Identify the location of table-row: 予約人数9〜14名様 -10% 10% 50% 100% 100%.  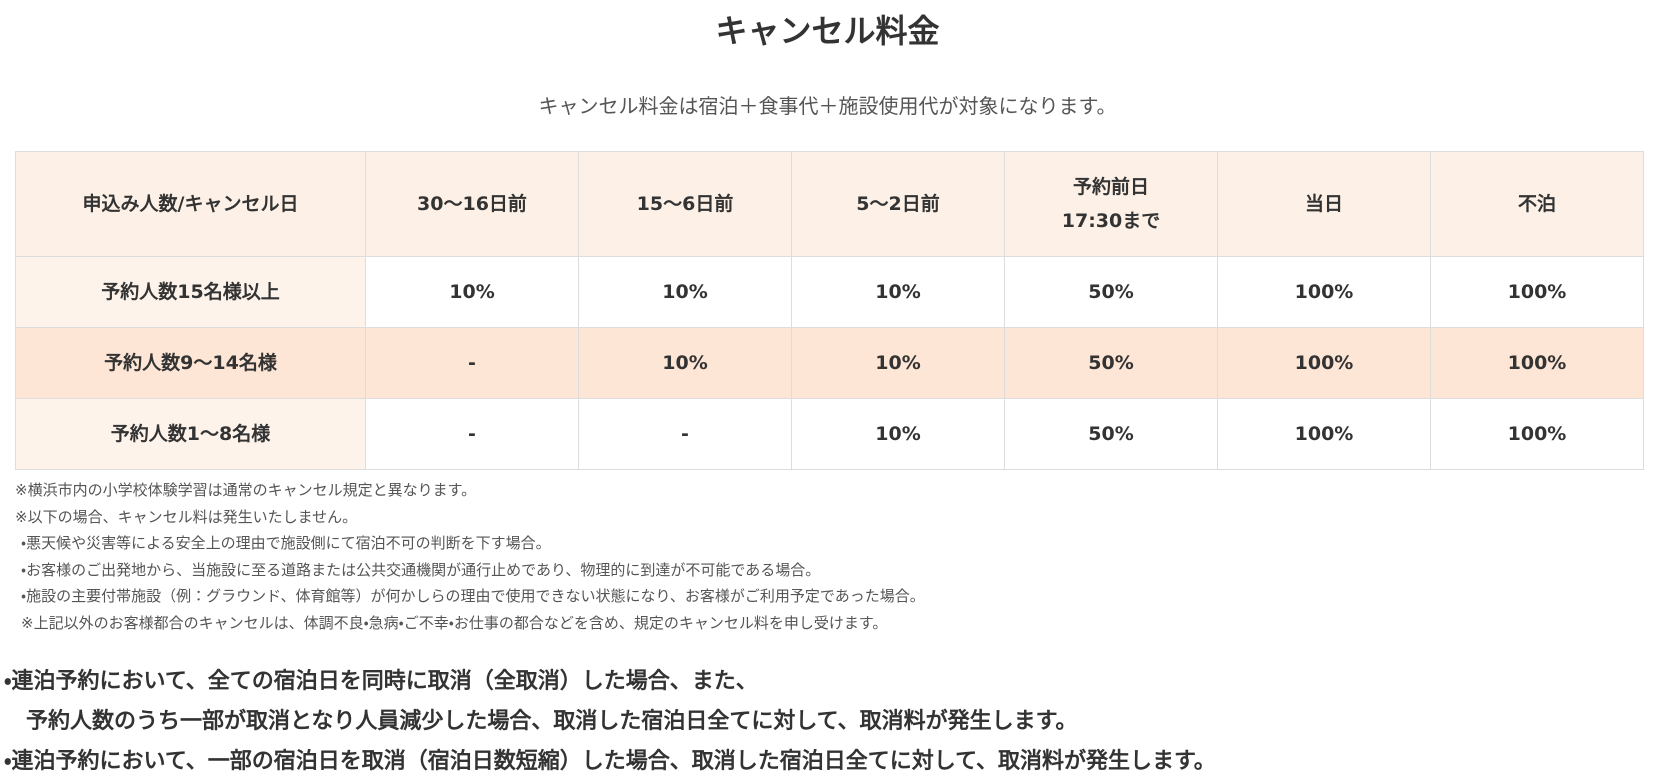
(829, 363).